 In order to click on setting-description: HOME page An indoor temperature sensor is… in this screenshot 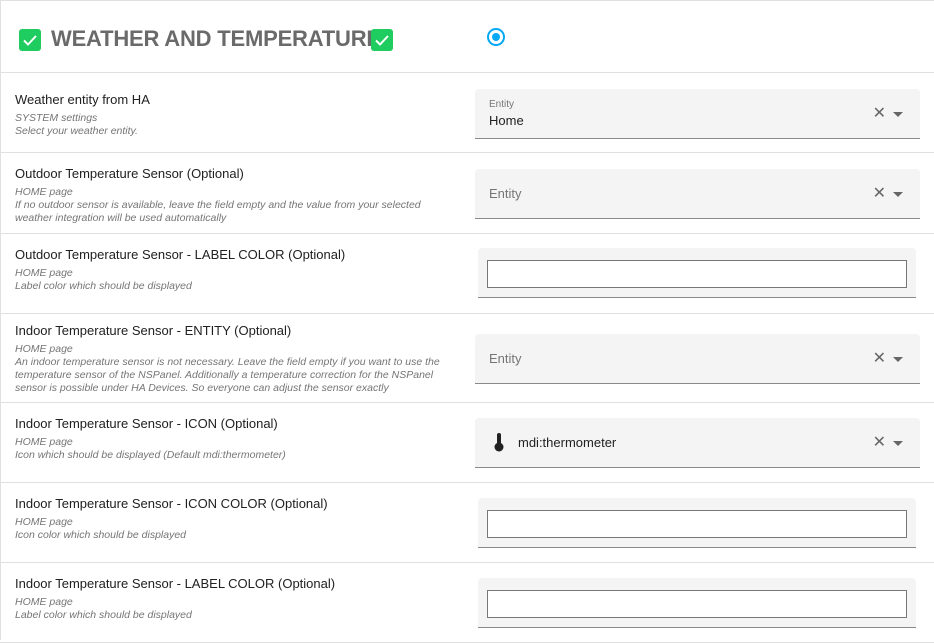, I will do `click(240, 369)`.